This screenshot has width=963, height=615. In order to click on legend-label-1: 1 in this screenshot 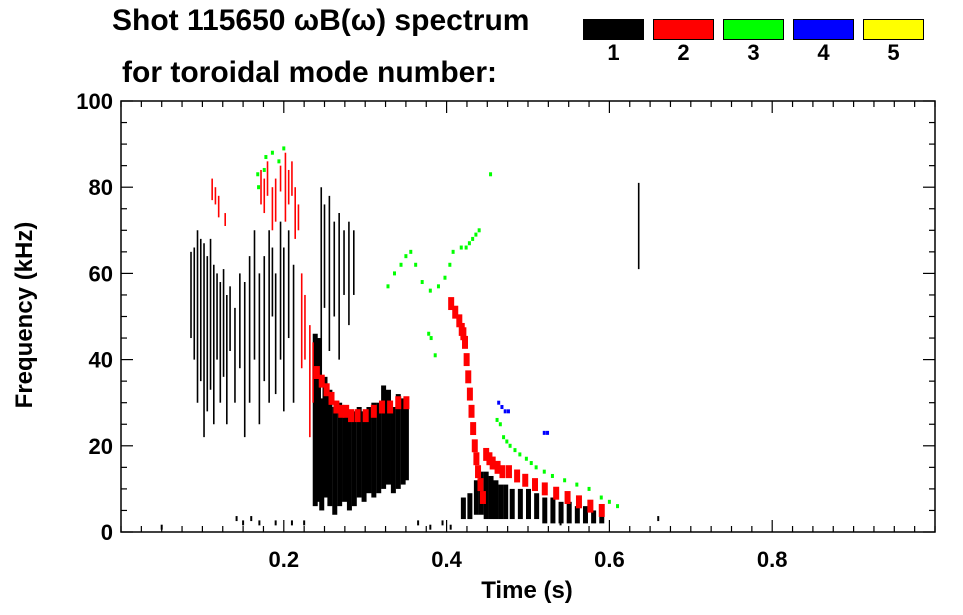, I will do `click(613, 52)`.